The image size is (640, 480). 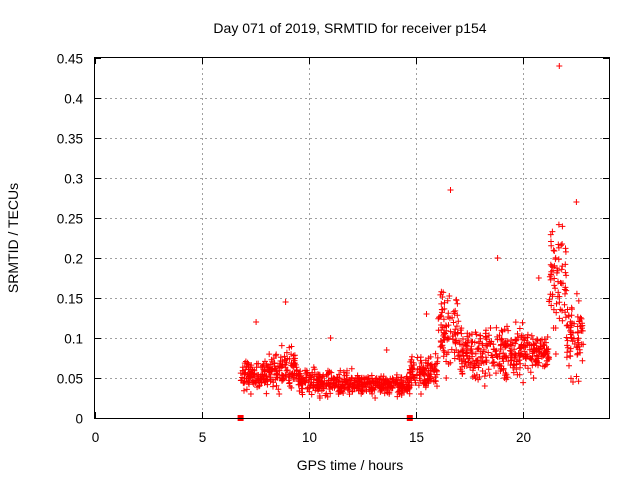 I want to click on x-tick-label: 0, so click(x=96, y=437).